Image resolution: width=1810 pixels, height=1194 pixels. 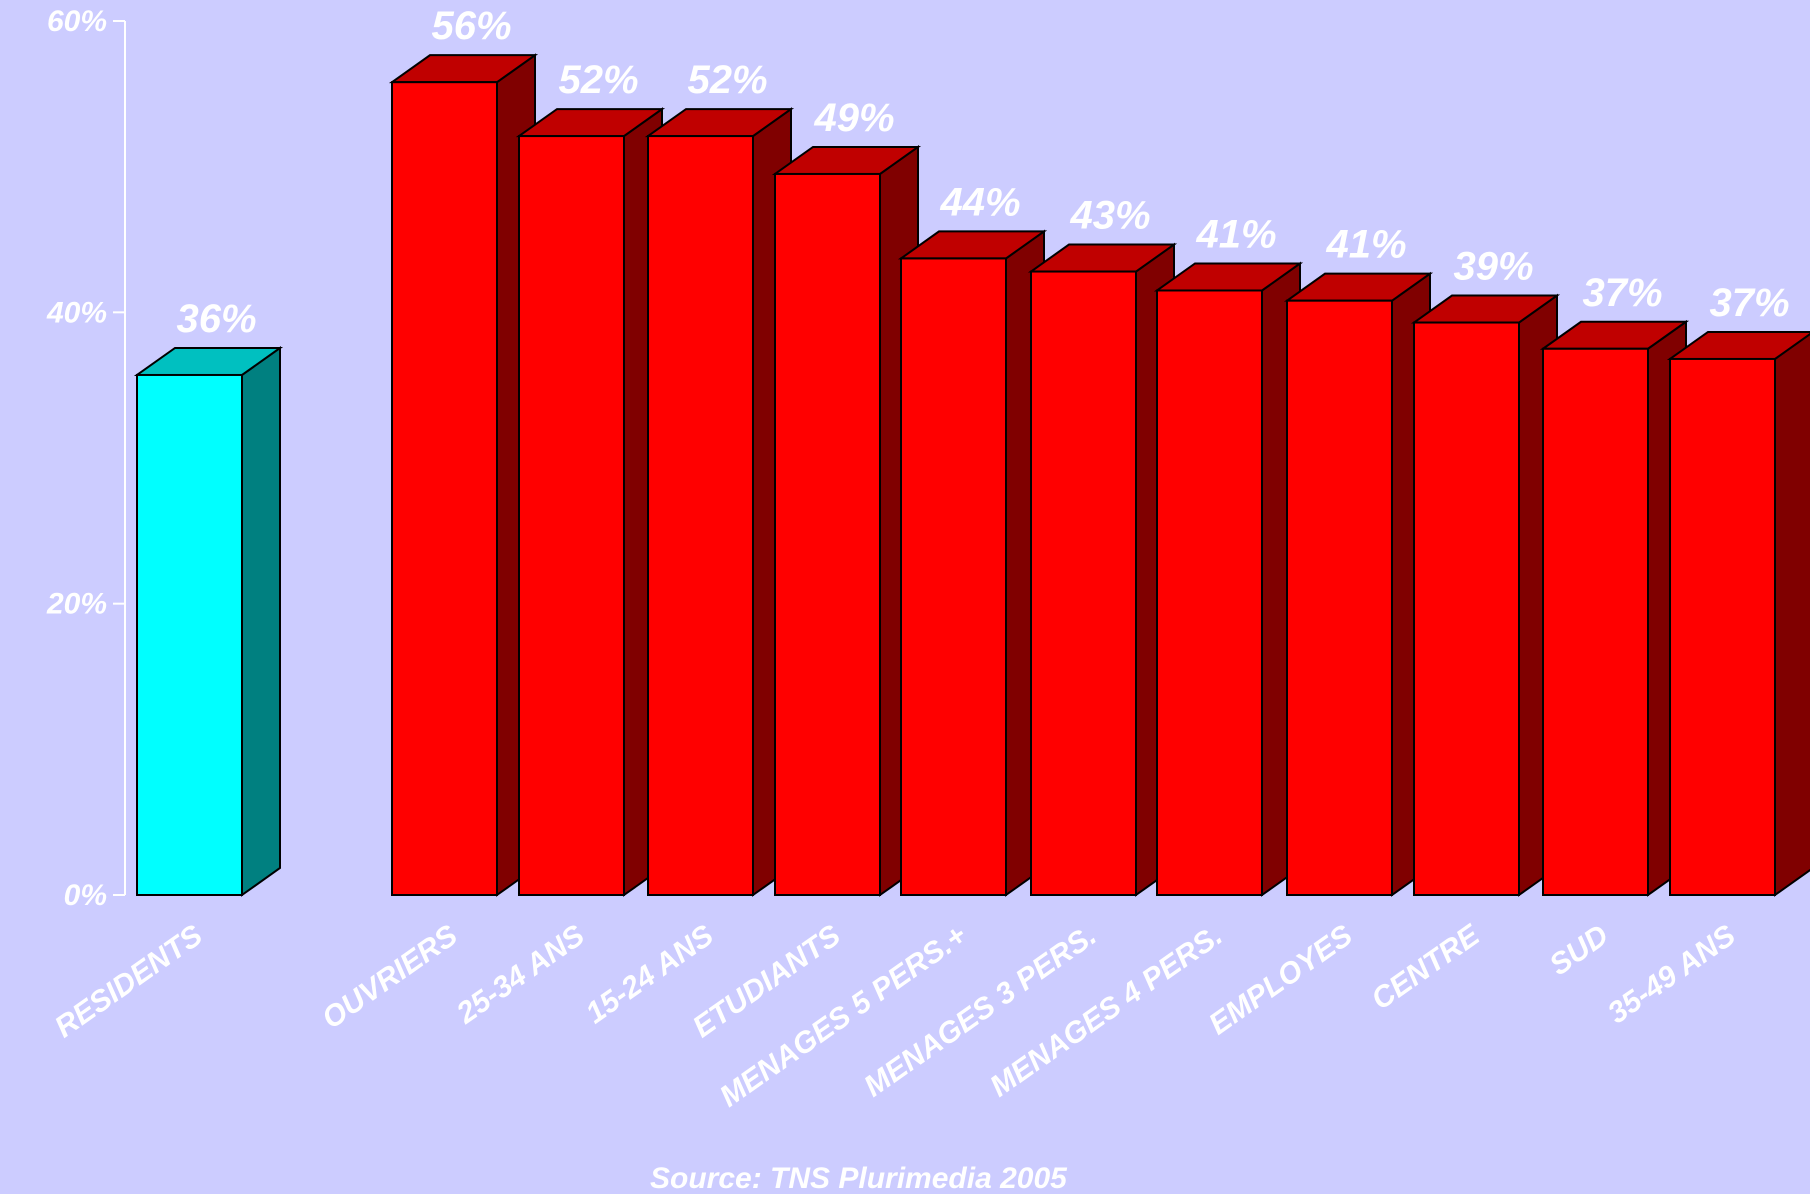 What do you see at coordinates (1426, 967) in the screenshot?
I see `category-label: CENTRE` at bounding box center [1426, 967].